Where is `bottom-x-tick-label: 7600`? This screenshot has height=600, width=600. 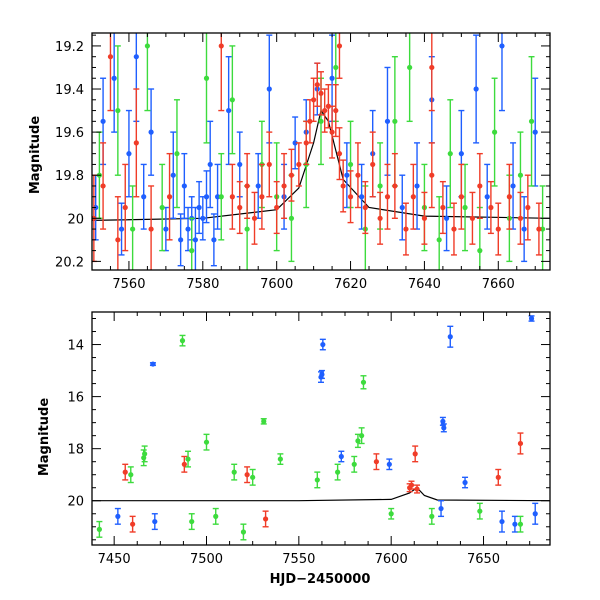 bottom-x-tick-label: 7600 is located at coordinates (391, 559).